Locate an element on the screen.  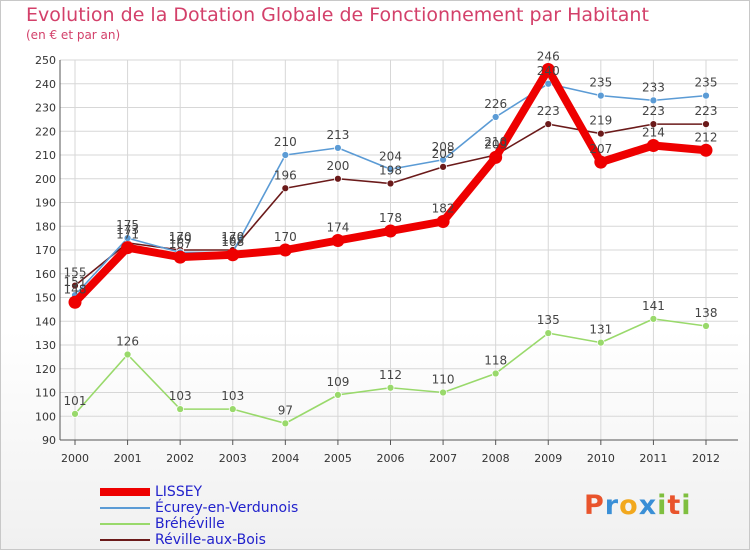
data-label-lissey: 168 is located at coordinates (232, 242).